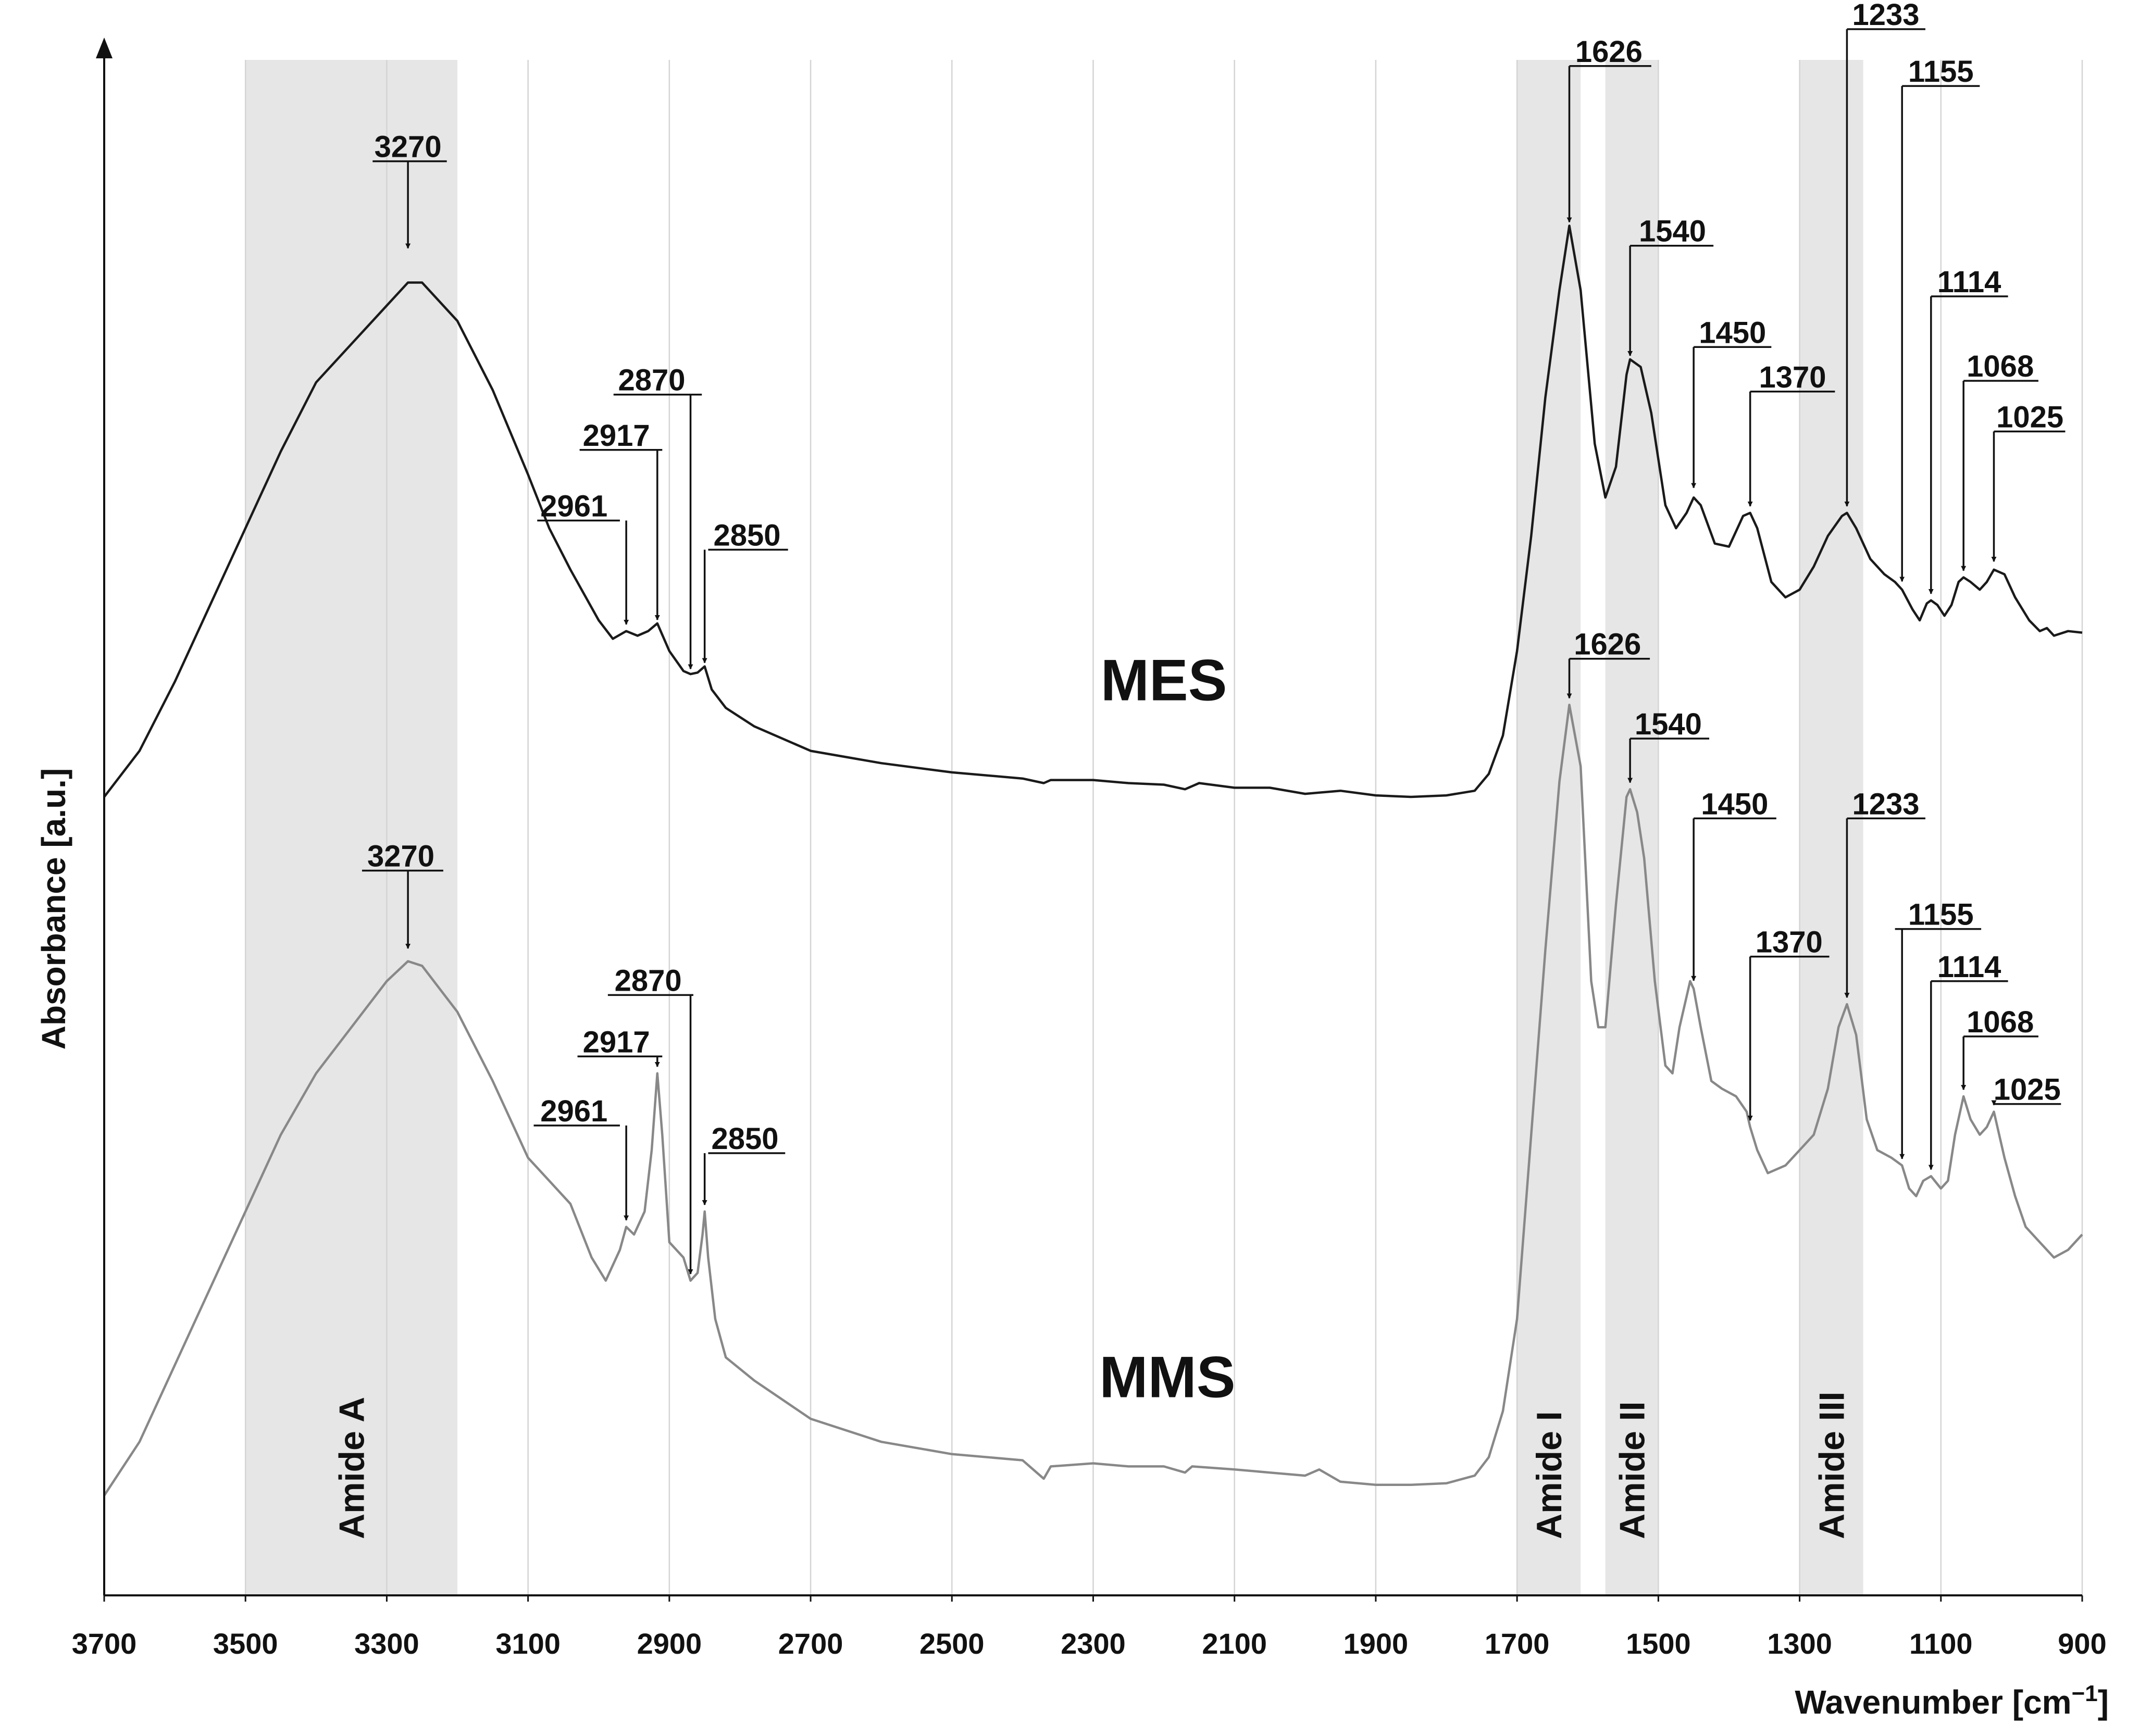  What do you see at coordinates (1831, 828) in the screenshot?
I see `band-amide-iii` at bounding box center [1831, 828].